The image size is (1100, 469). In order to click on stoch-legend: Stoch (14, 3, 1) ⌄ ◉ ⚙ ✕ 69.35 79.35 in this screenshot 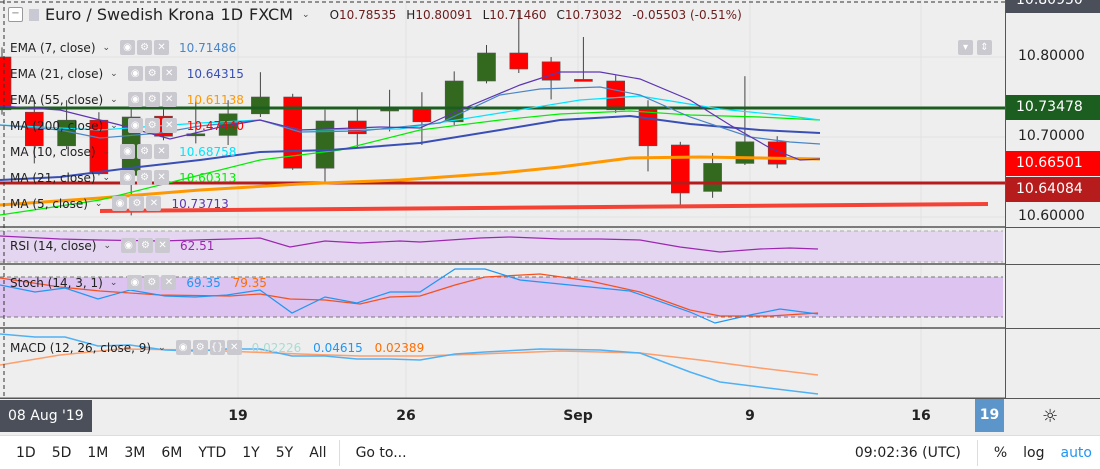, I will do `click(138, 282)`.